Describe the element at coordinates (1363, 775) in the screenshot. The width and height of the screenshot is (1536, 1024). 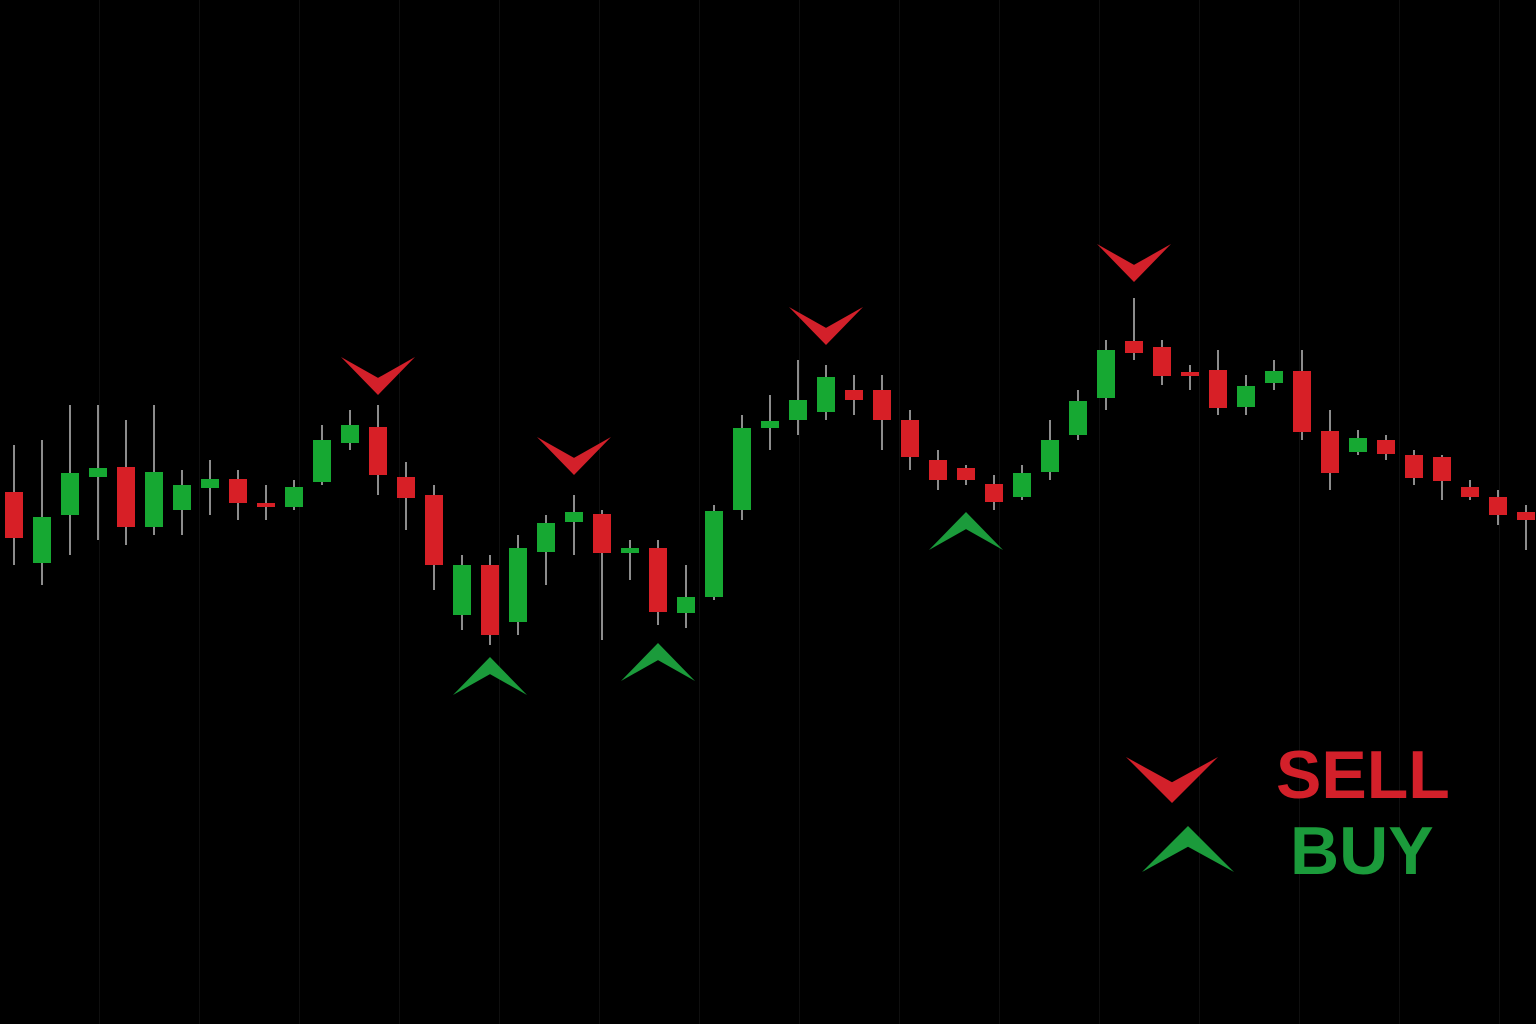
I see `legend-sell-label: SELL` at that location.